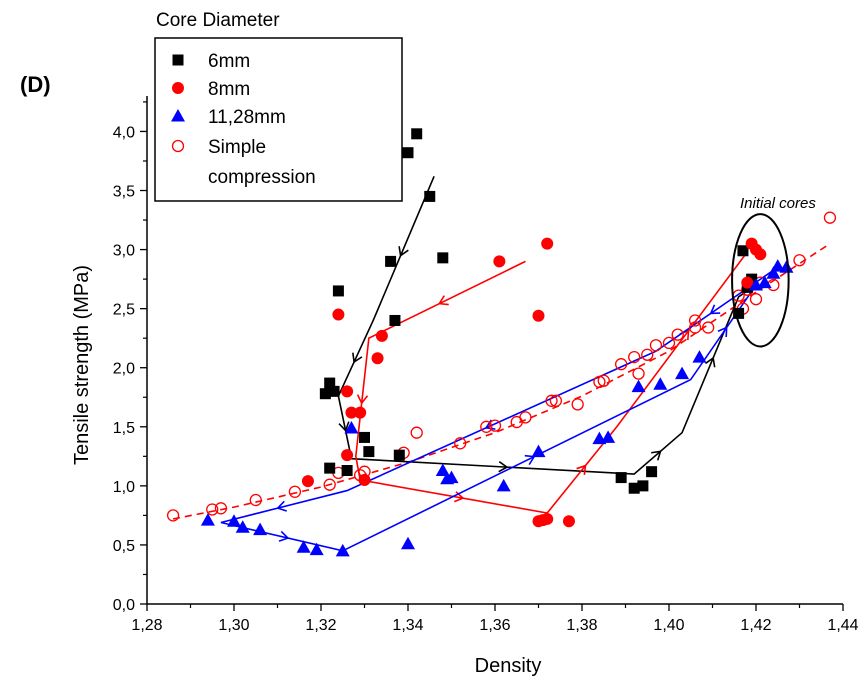 This screenshot has width=866, height=684. I want to click on initial-cores-annotation: Initial cores, so click(778, 203).